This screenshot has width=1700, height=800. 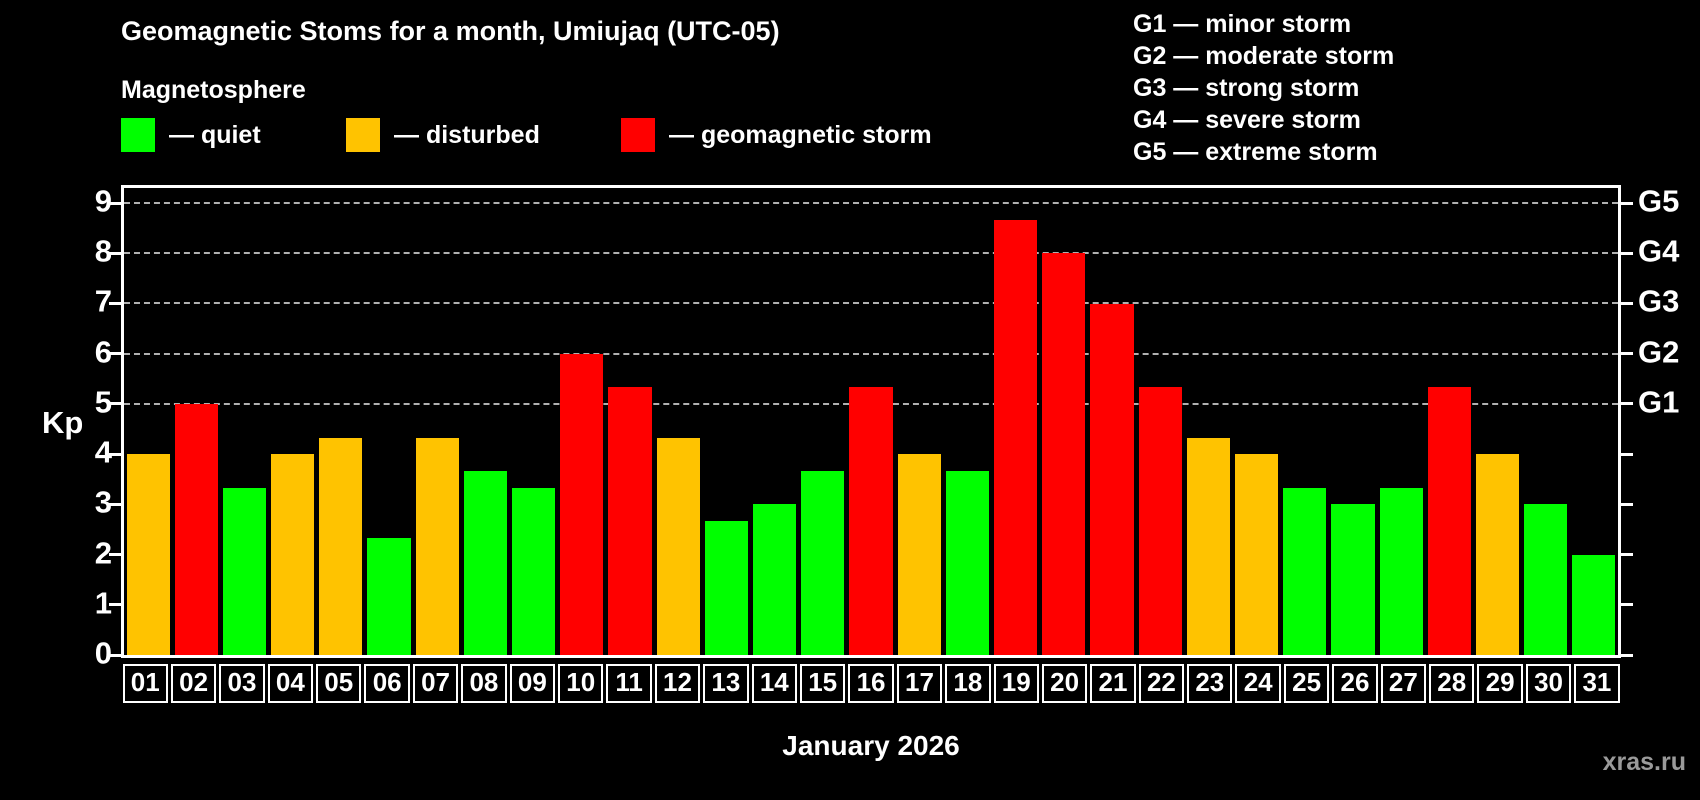 I want to click on day-label-12: 12, so click(x=677, y=683).